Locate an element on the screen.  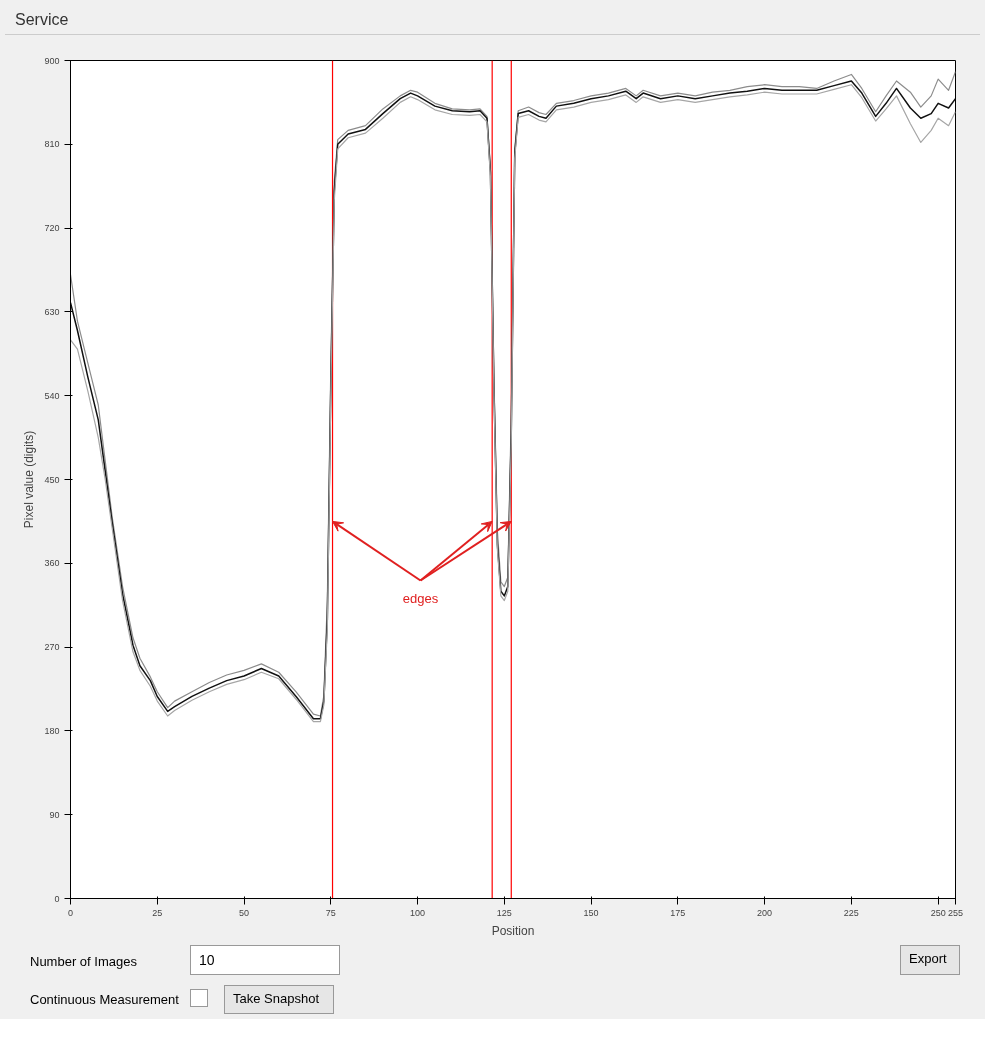
y-tick-label: 180 is located at coordinates (52, 730).